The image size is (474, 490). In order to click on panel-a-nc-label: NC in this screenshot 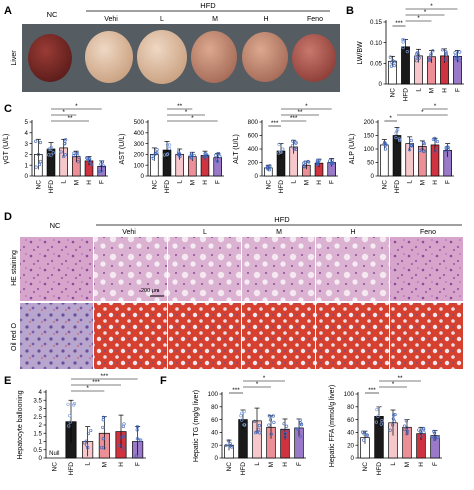, I will do `click(52, 14)`.